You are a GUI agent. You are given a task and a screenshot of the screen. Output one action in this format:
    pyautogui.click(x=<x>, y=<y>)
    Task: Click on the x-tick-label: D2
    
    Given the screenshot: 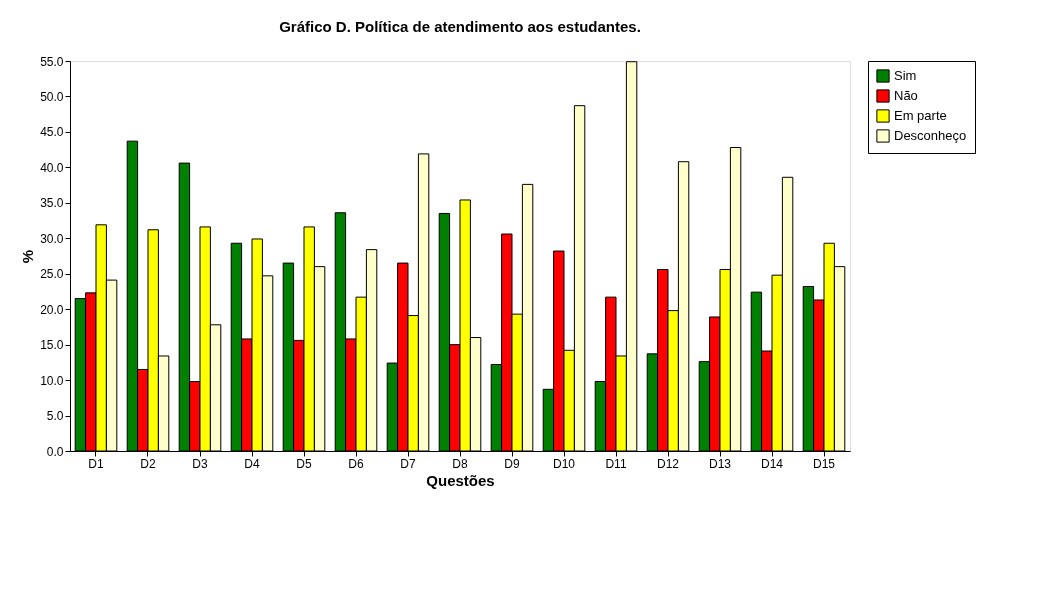 What is the action you would take?
    pyautogui.click(x=148, y=463)
    